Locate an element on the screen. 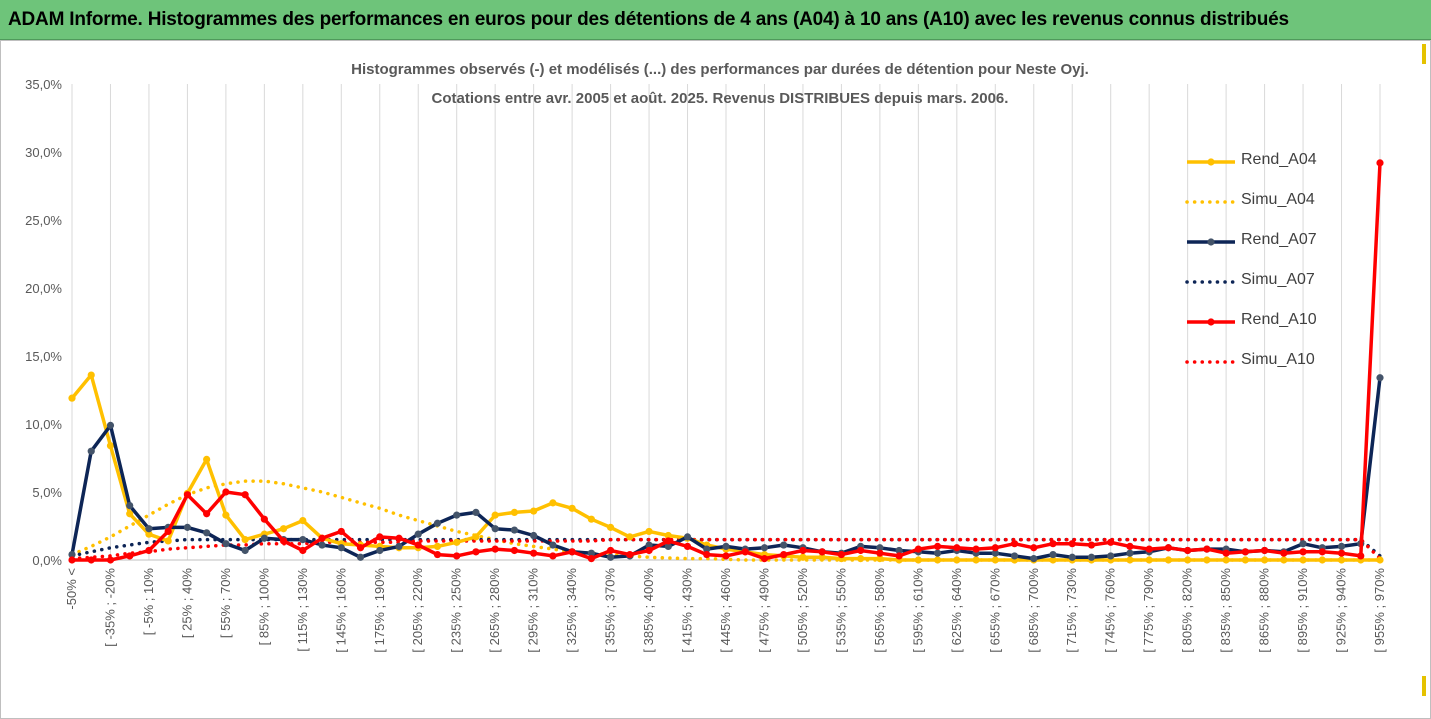  legend-item: Simu_A10 is located at coordinates (1273, 360).